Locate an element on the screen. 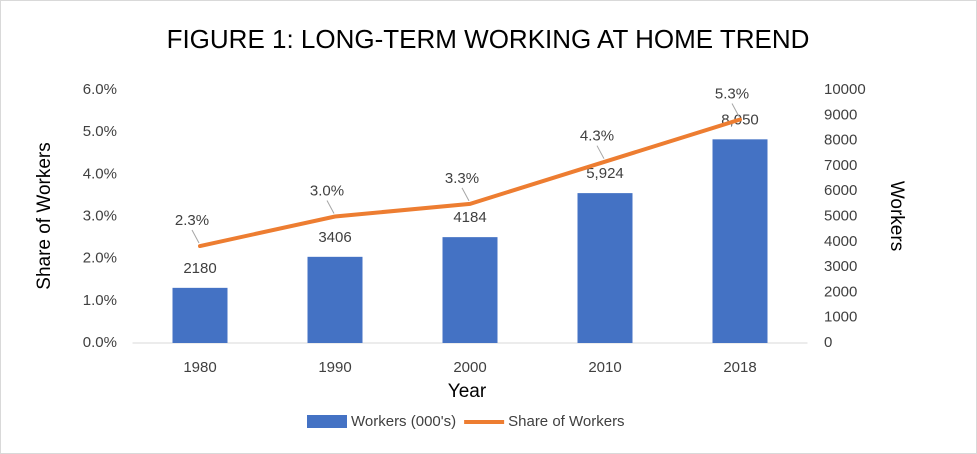 The height and width of the screenshot is (454, 977). bar-value-label: 2180 is located at coordinates (199, 268).